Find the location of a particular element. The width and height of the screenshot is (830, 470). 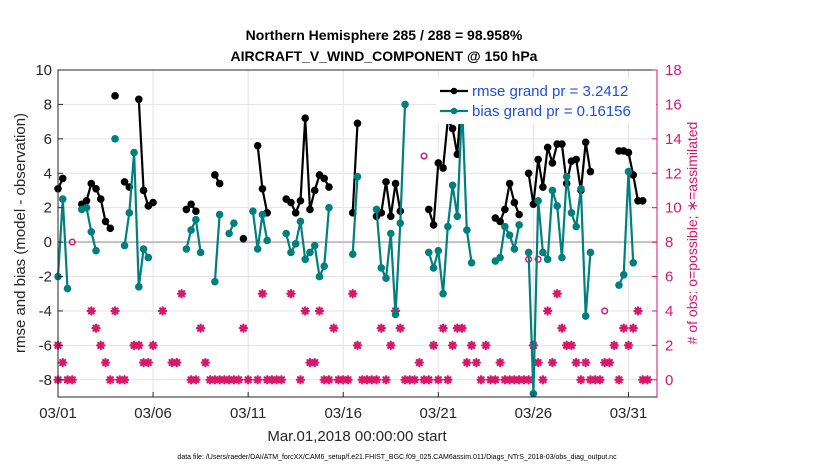

left-axis: -8 -6 -4 -2 0 2 4 6 8 10 is located at coordinates (49, 225).